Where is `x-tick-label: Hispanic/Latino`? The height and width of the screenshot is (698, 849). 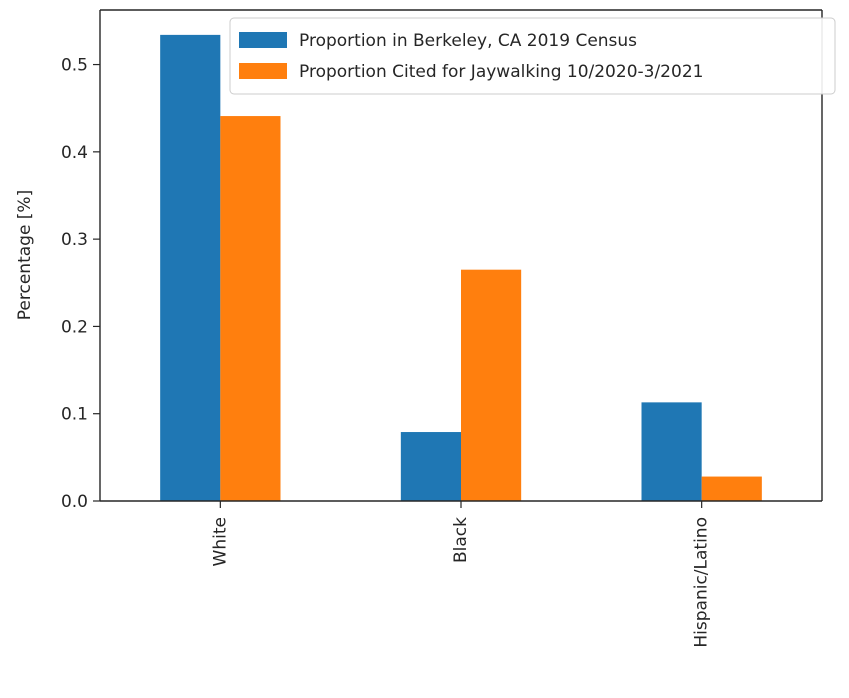
x-tick-label: Hispanic/Latino is located at coordinates (702, 582).